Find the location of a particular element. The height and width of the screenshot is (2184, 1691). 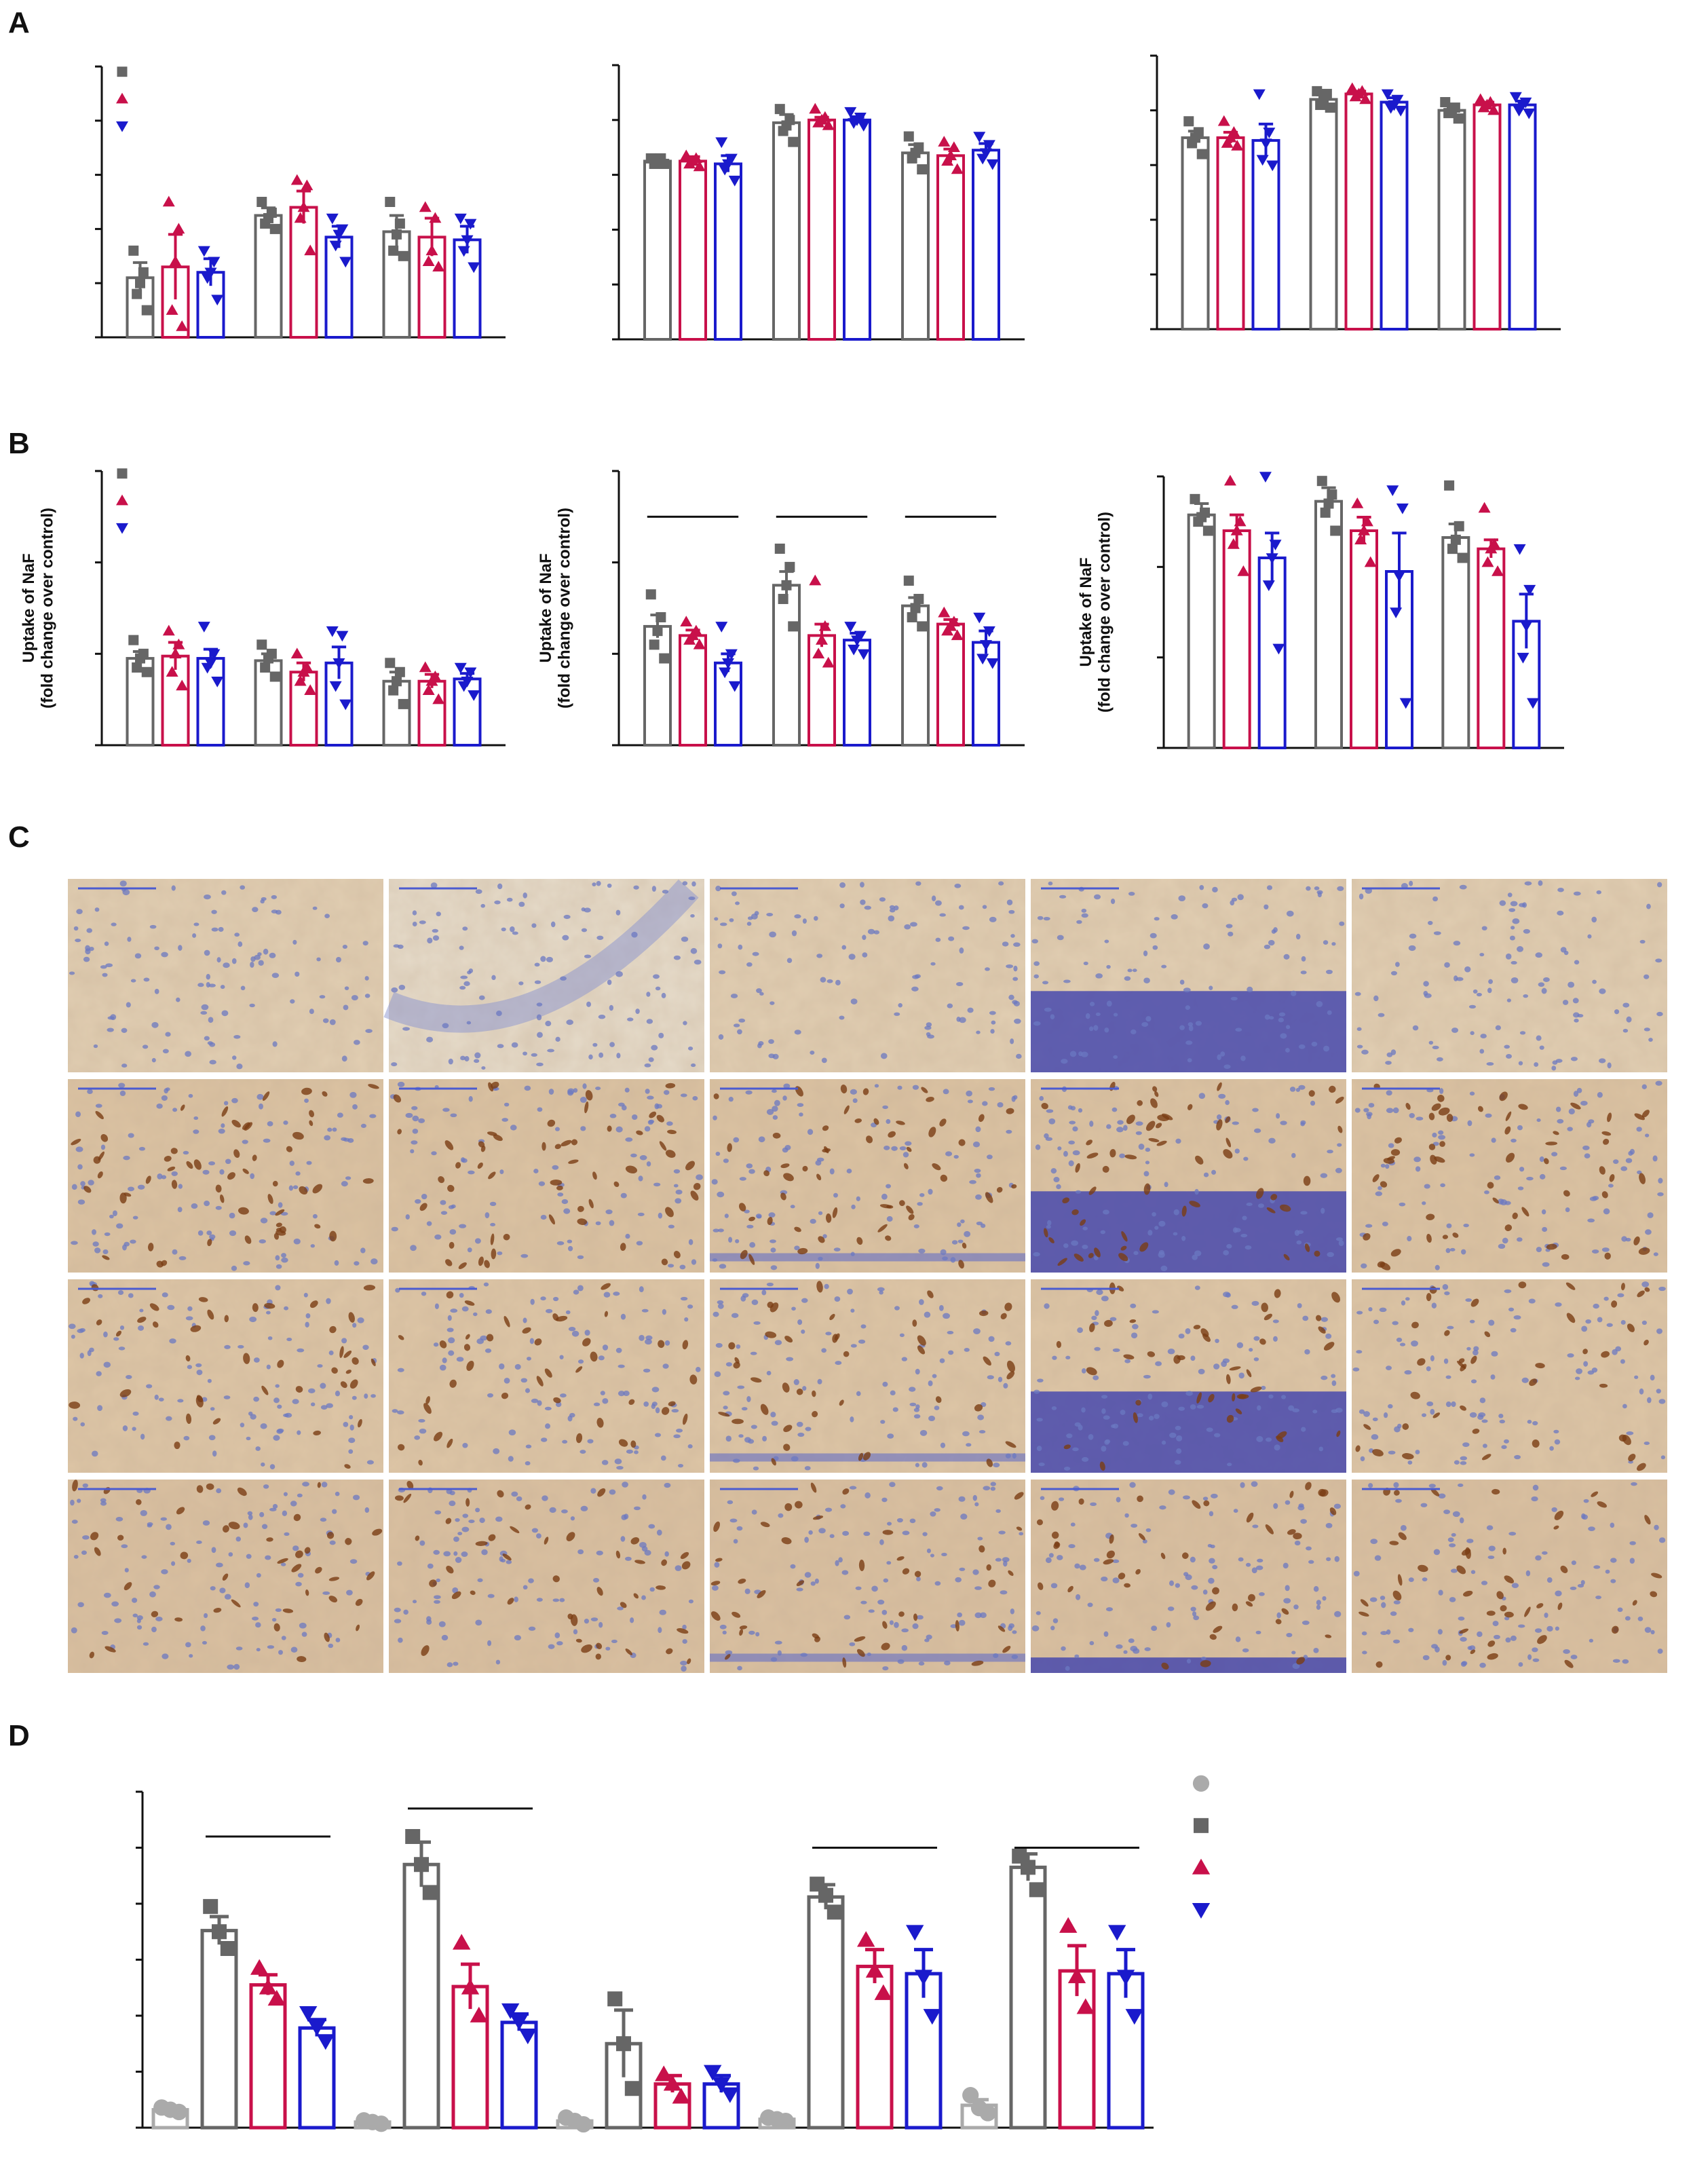

y-axis-label-line1: Uptake of NaF is located at coordinates (1086, 611).